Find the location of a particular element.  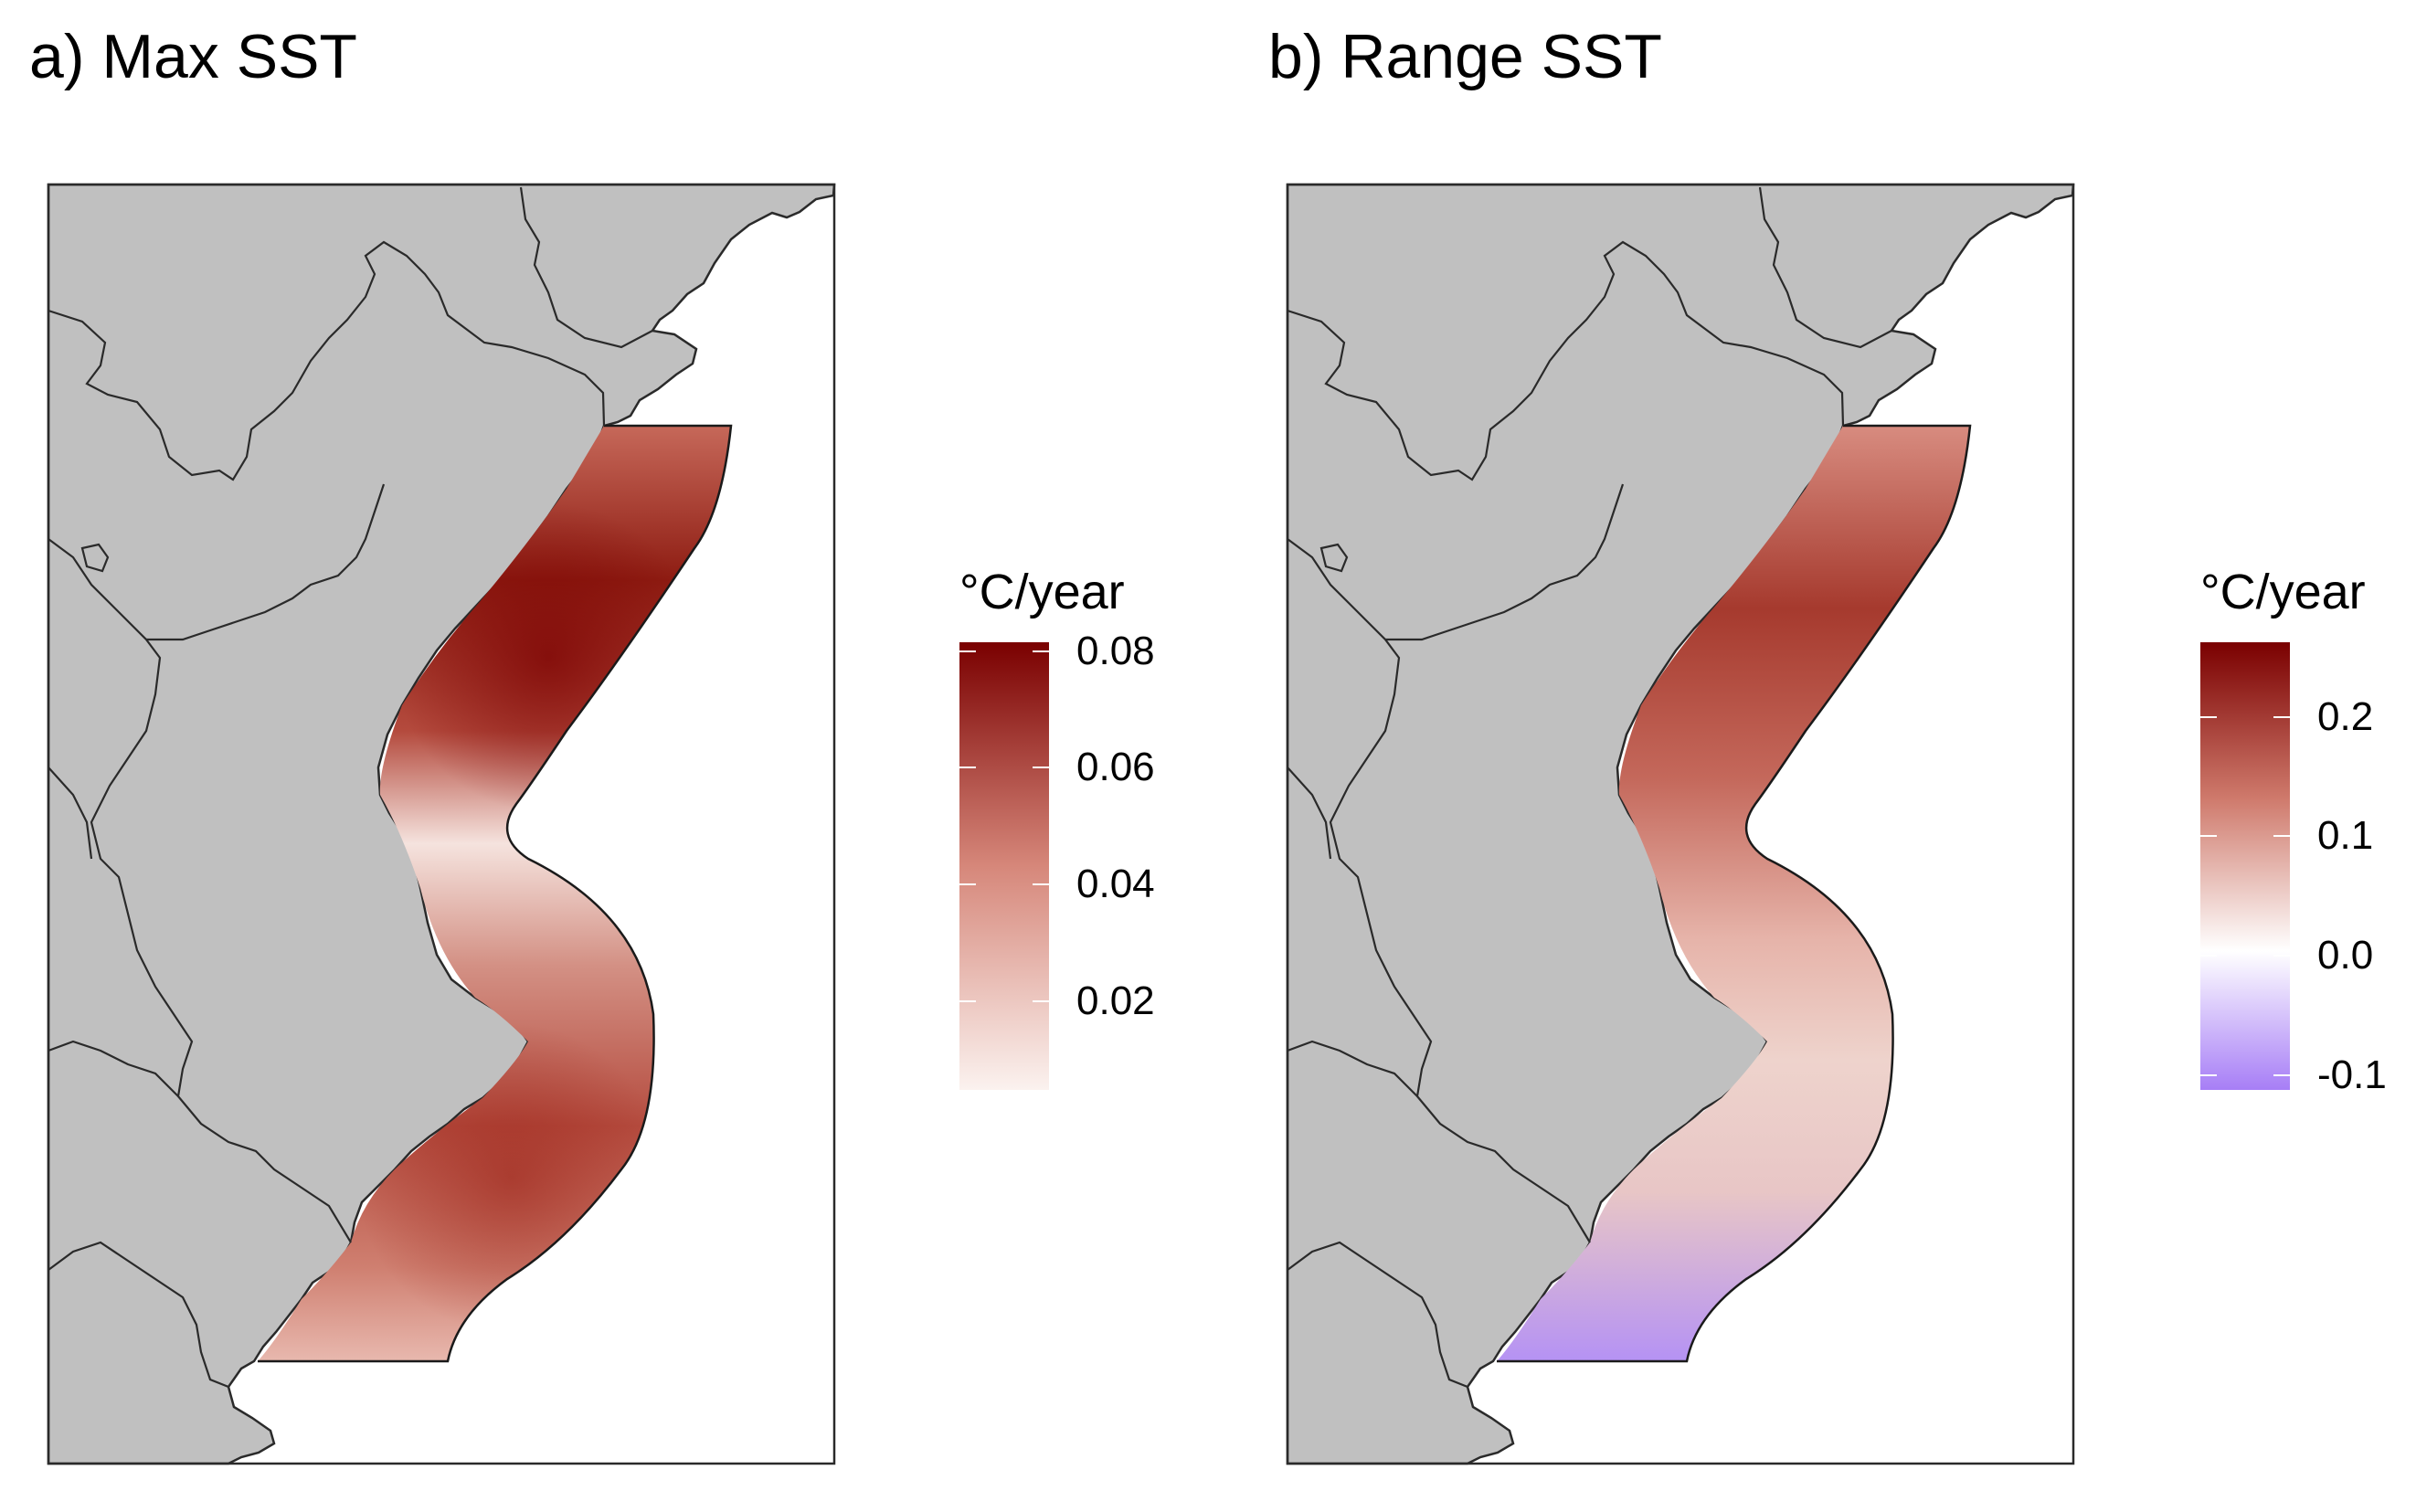

legend-b-tick-label: -0.1 is located at coordinates (2352, 1074).